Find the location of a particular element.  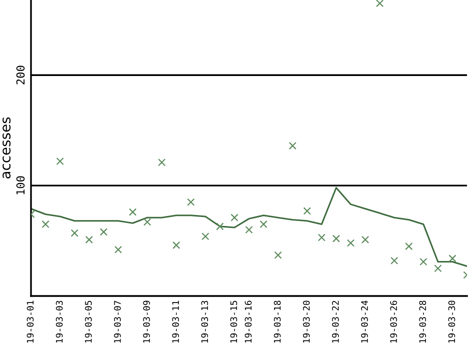

x-tick-label: 19-03-03 is located at coordinates (59, 321).